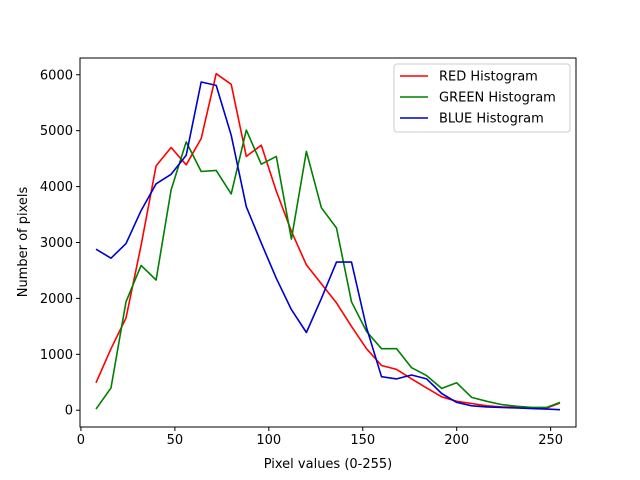 This screenshot has height=480, width=640. I want to click on y-tick-label: 6000, so click(56, 75).